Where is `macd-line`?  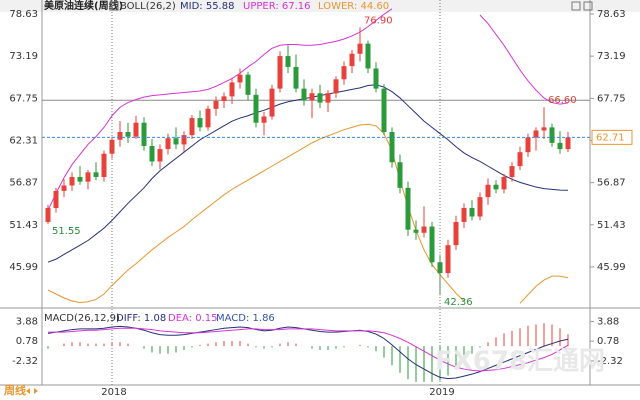
macd-line is located at coordinates (308, 349).